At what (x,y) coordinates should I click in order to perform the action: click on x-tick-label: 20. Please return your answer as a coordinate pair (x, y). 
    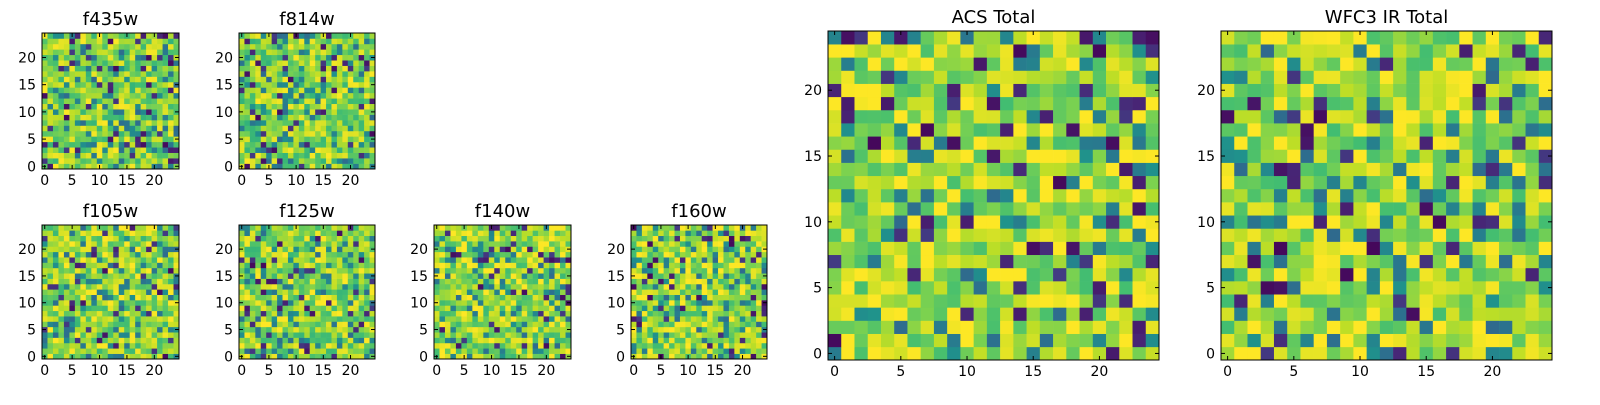
    Looking at the image, I should click on (743, 371).